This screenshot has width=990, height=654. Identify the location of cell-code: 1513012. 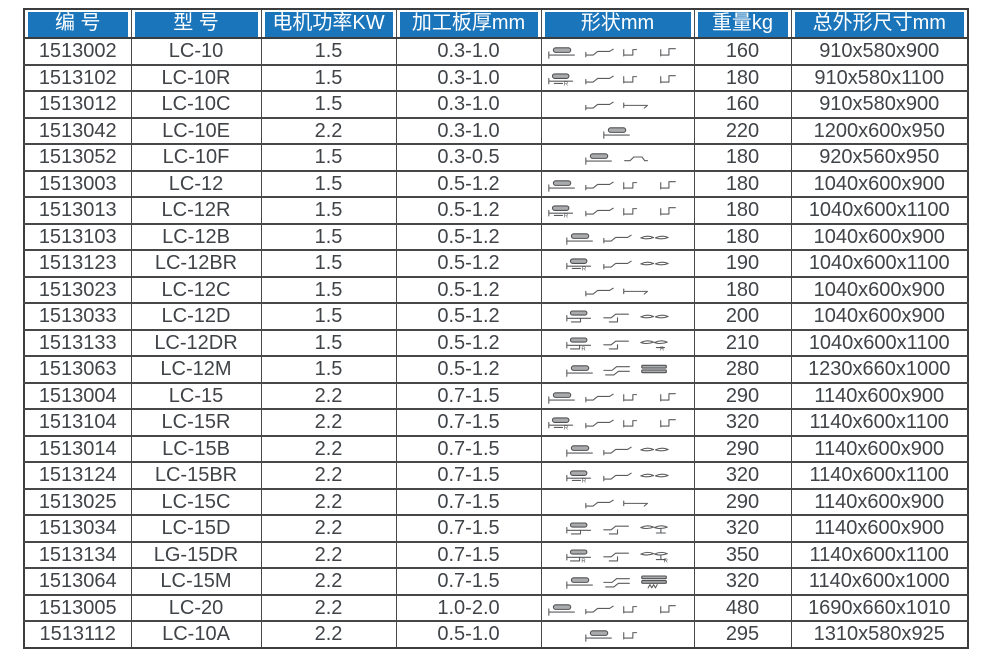
(77, 104).